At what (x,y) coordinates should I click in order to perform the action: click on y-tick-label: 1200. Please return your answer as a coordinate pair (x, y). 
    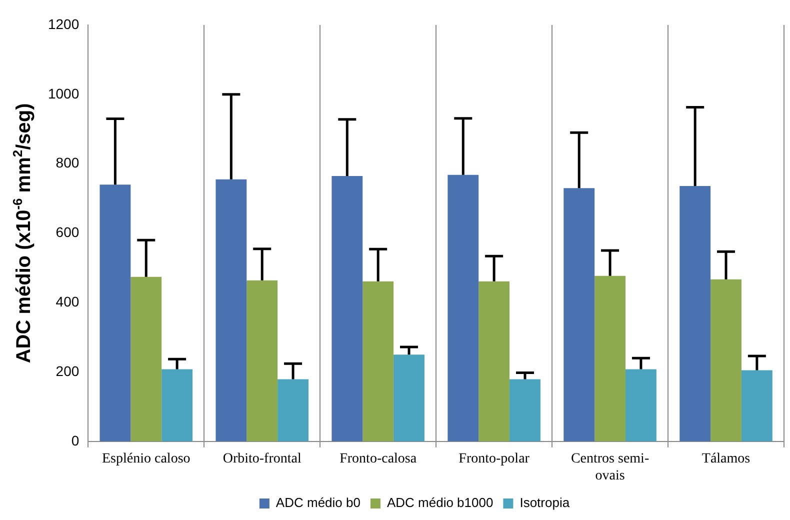
    Looking at the image, I should click on (64, 24).